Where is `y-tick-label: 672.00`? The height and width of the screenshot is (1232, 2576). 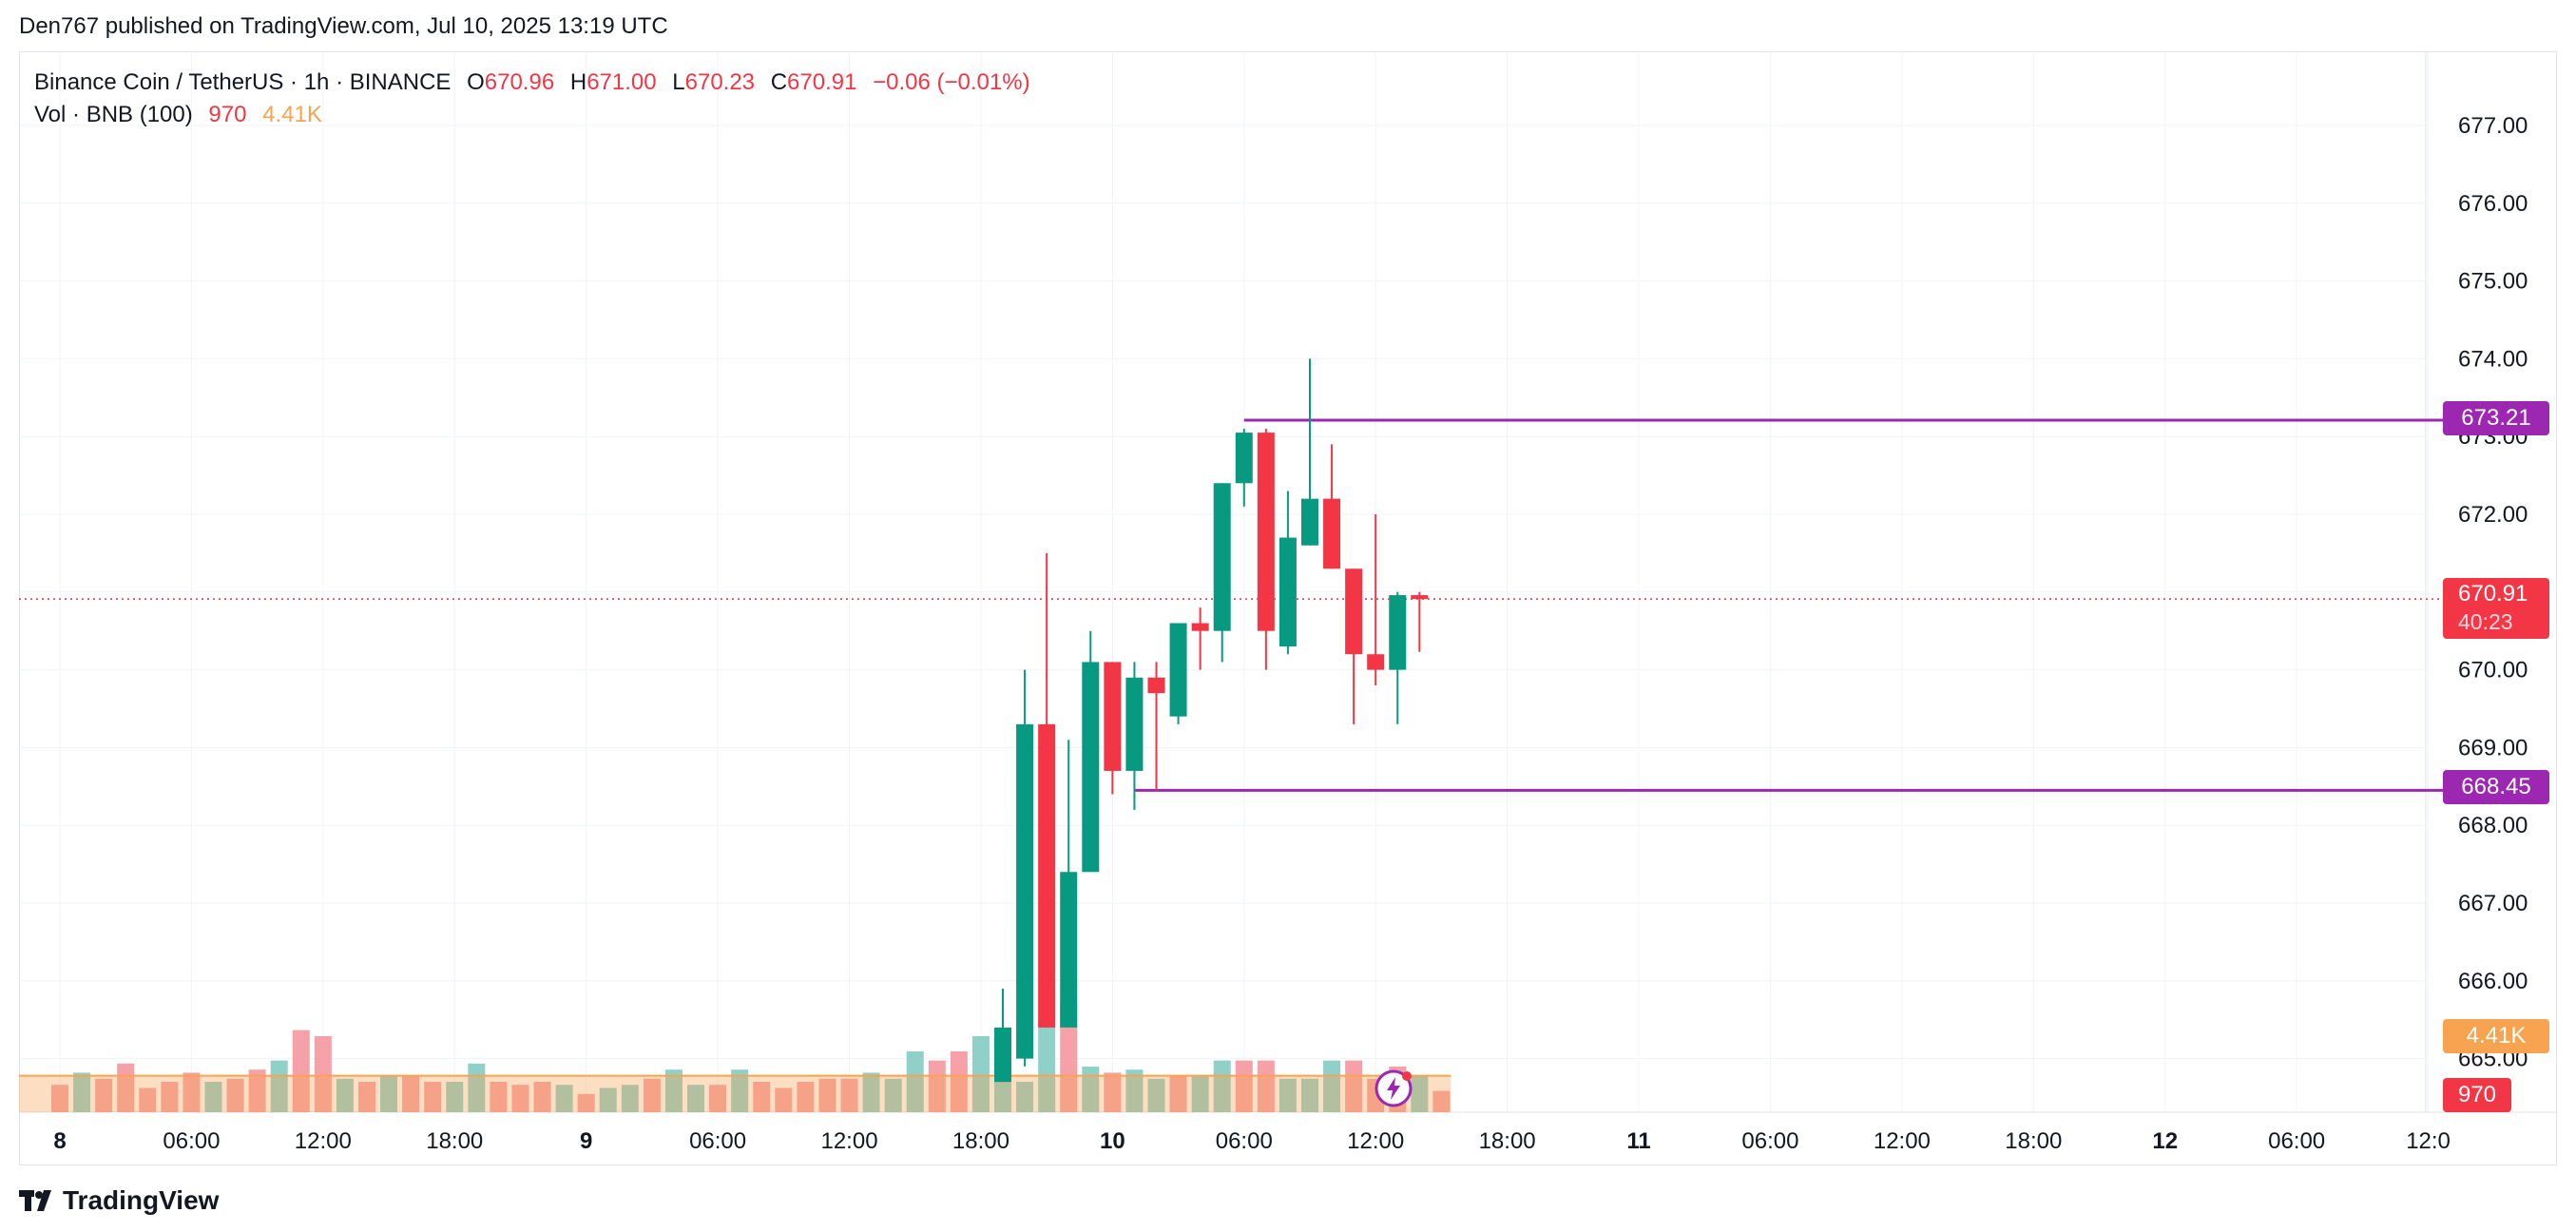
y-tick-label: 672.00 is located at coordinates (2493, 515).